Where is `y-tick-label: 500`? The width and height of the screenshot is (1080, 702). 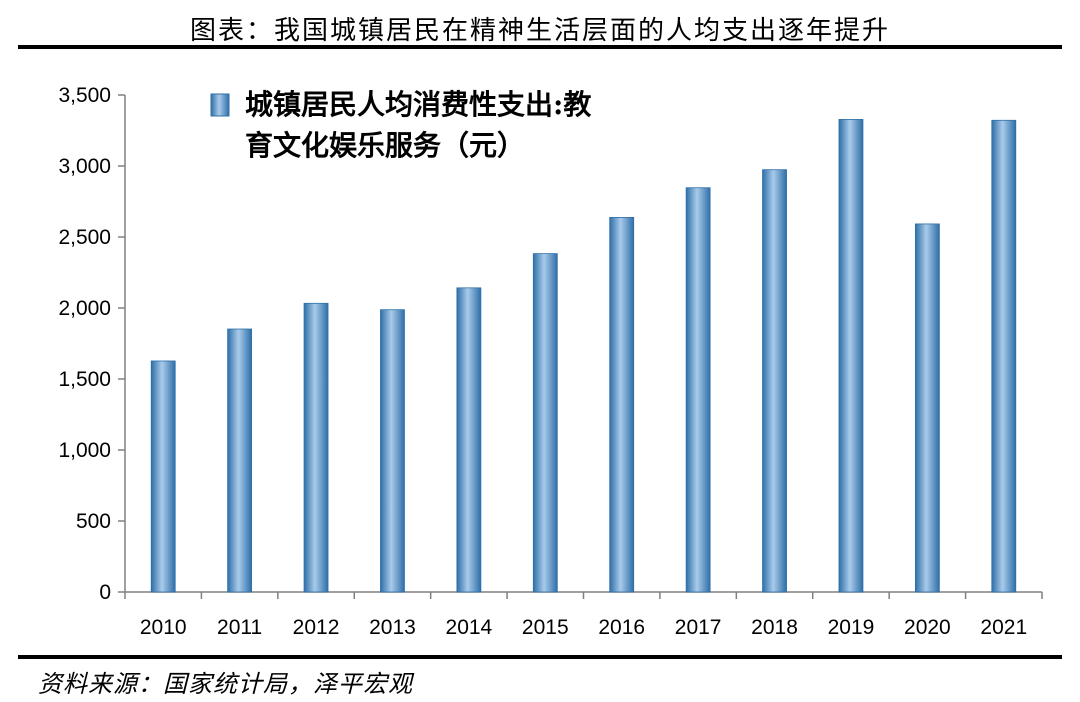
y-tick-label: 500 is located at coordinates (93, 521).